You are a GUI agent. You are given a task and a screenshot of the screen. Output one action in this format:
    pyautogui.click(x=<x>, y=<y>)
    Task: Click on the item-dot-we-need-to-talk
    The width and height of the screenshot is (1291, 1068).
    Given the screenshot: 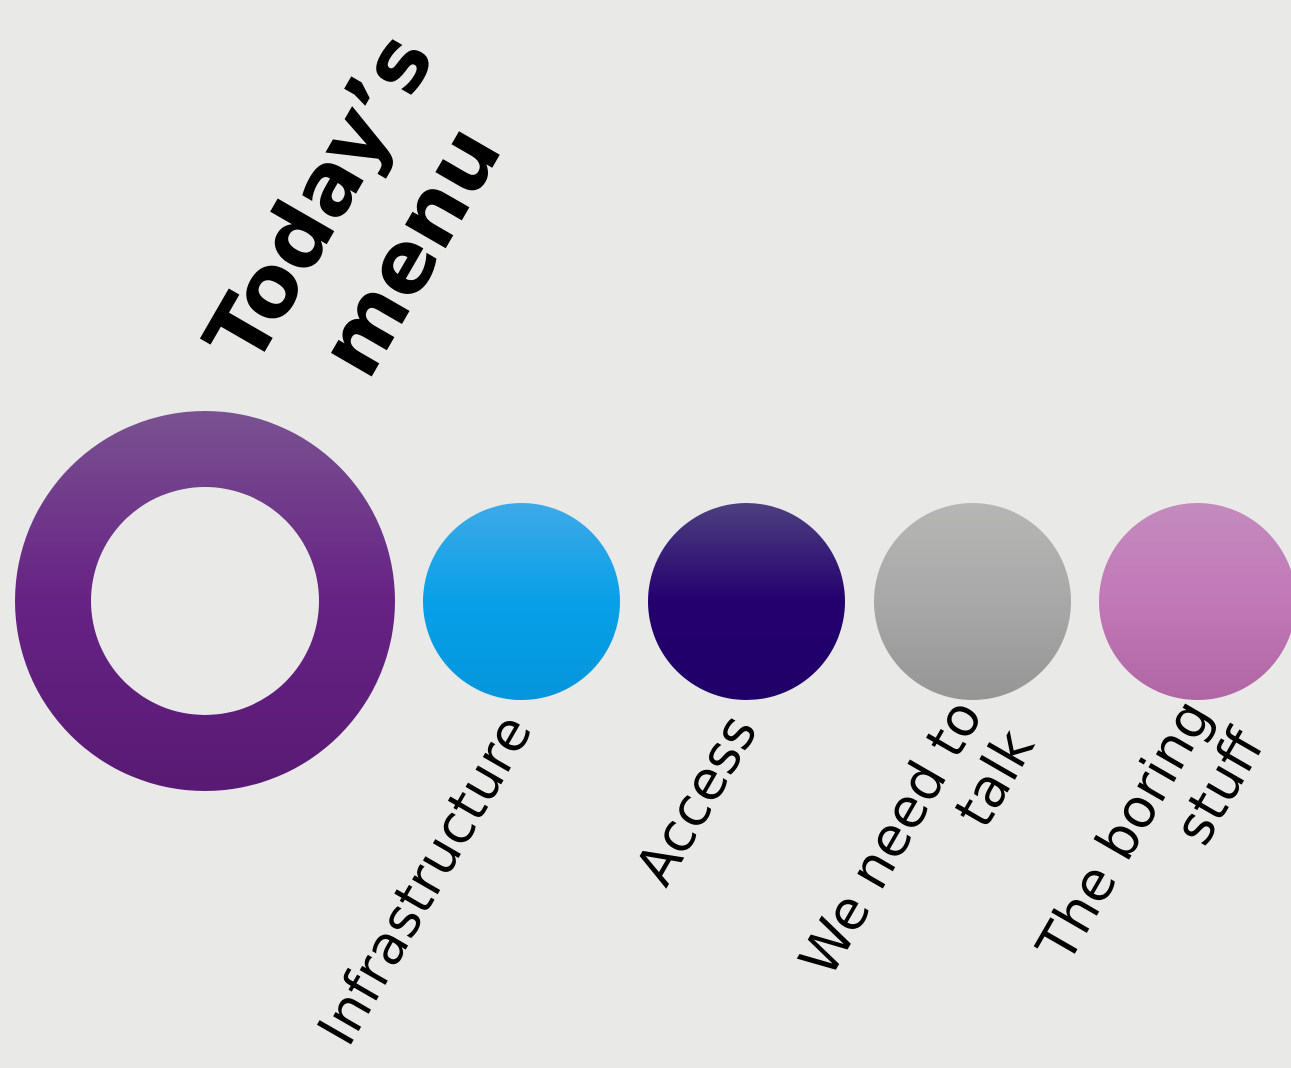 What is the action you would take?
    pyautogui.click(x=972, y=601)
    